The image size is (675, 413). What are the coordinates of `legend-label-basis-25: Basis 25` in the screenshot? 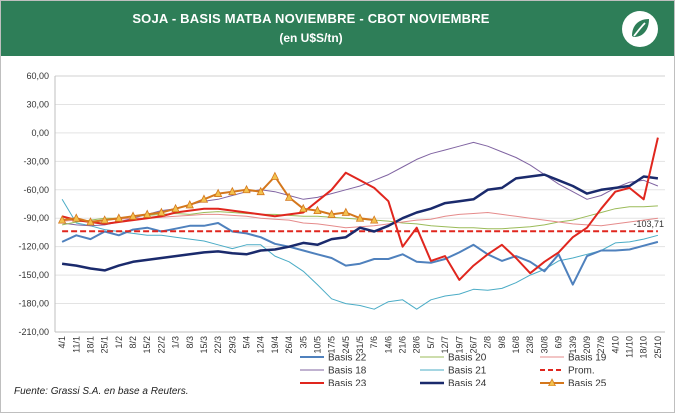 It's located at (587, 383).